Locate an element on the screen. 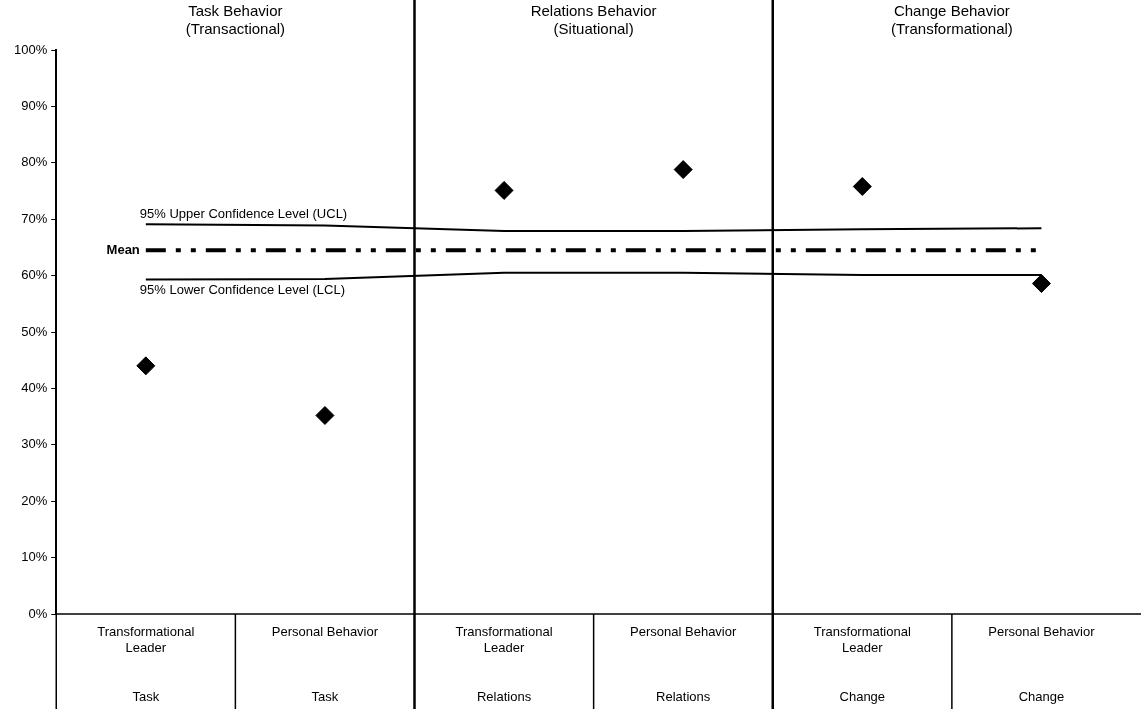 This screenshot has width=1141, height=709. y-tick-label: 40% is located at coordinates (34, 387).